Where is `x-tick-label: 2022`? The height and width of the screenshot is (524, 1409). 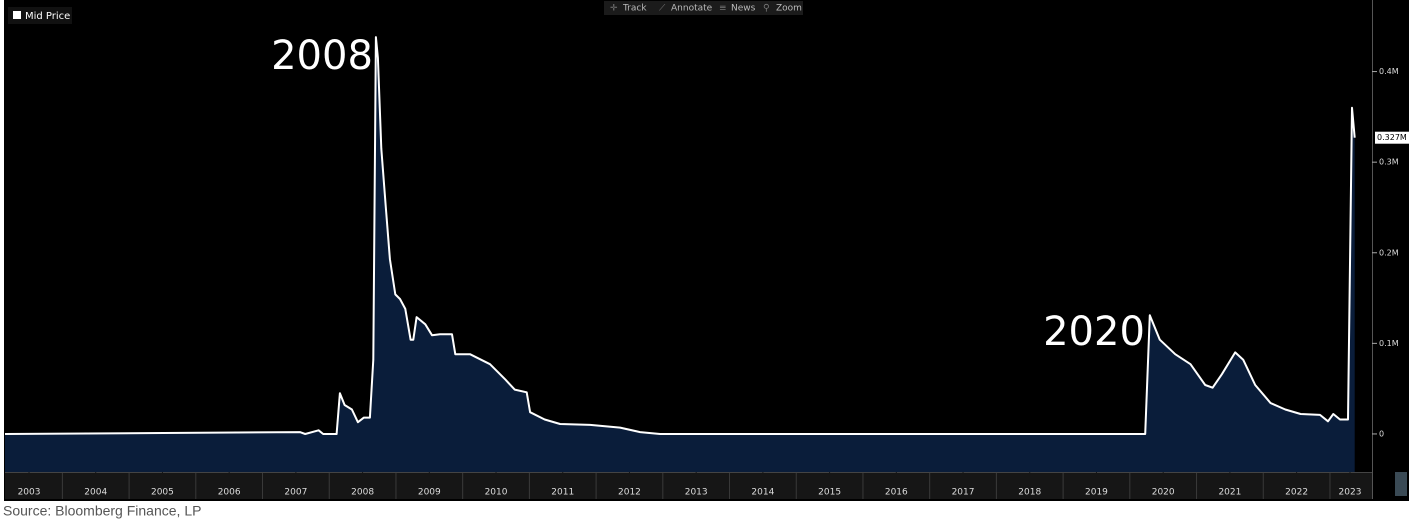 x-tick-label: 2022 is located at coordinates (1296, 493).